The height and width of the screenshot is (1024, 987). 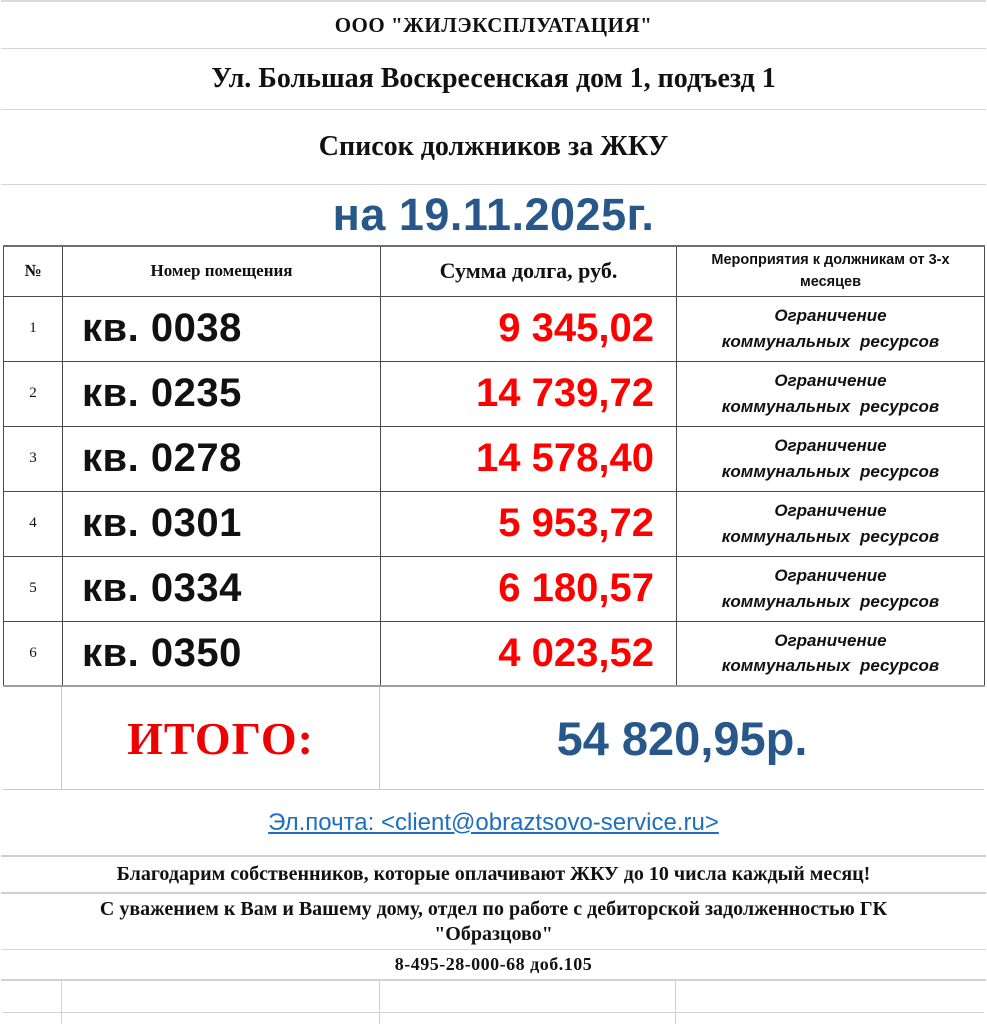 I want to click on list-title-row: Список должников за ЖКУ, so click(x=493, y=147).